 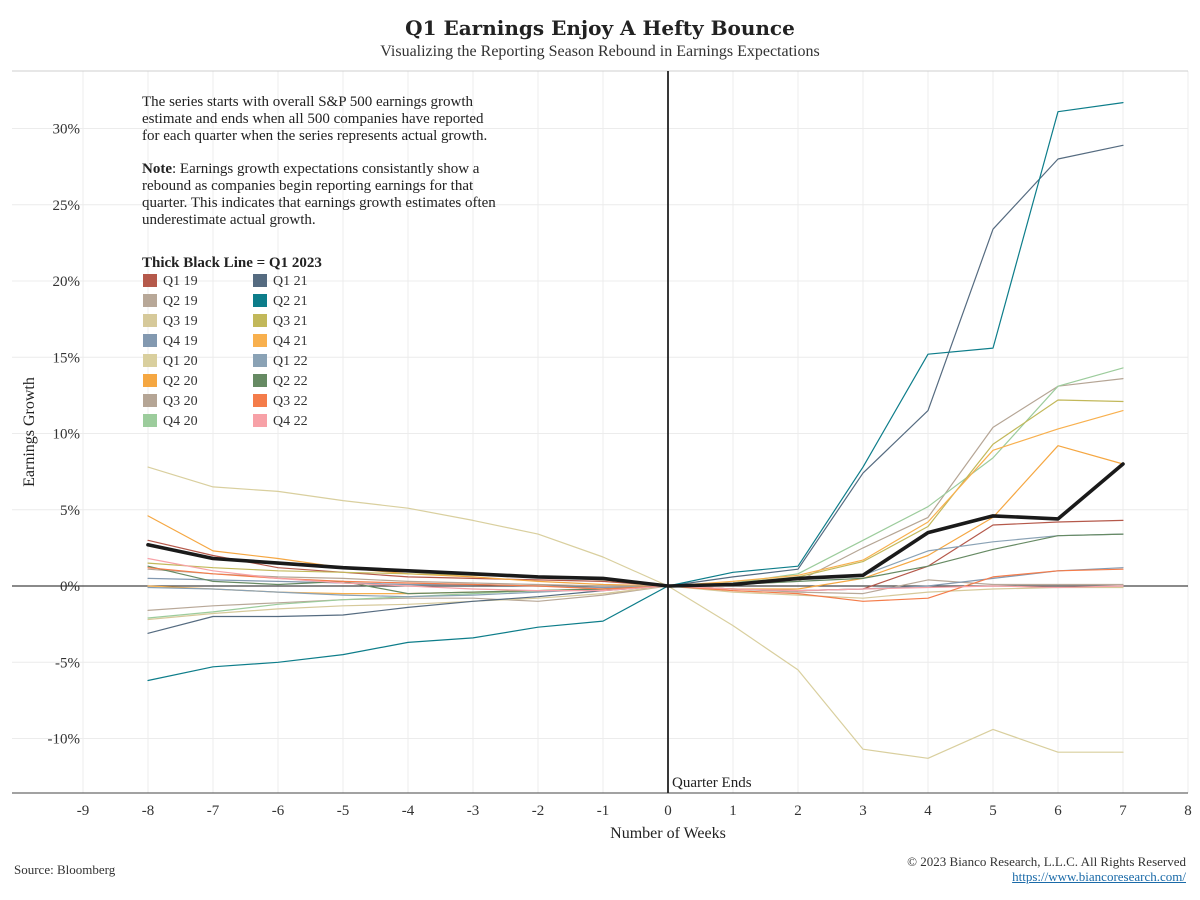 What do you see at coordinates (232, 263) in the screenshot?
I see `legend-title: Thick Black Line = Q1 2023` at bounding box center [232, 263].